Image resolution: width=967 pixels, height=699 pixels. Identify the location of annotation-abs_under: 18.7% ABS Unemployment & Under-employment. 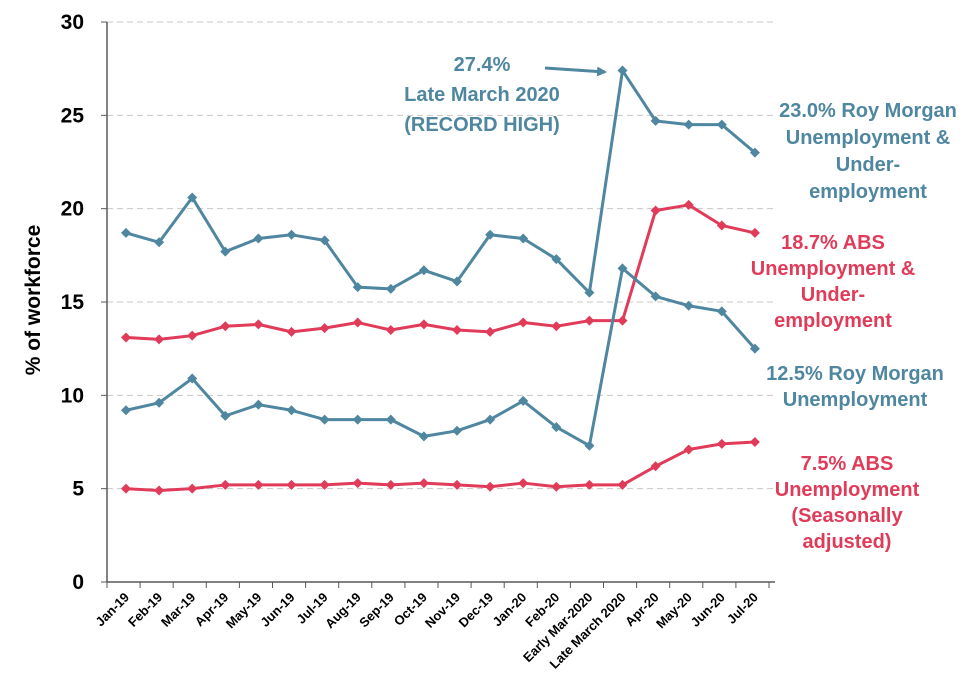
(833, 282).